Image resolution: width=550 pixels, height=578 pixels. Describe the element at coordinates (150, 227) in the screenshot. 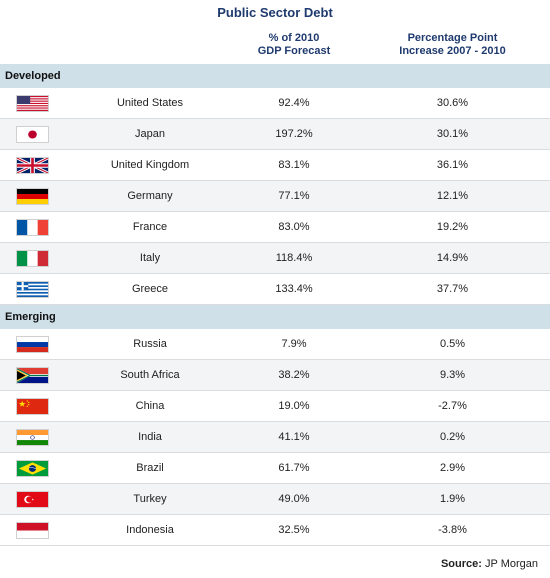

I see `country-name: France` at that location.